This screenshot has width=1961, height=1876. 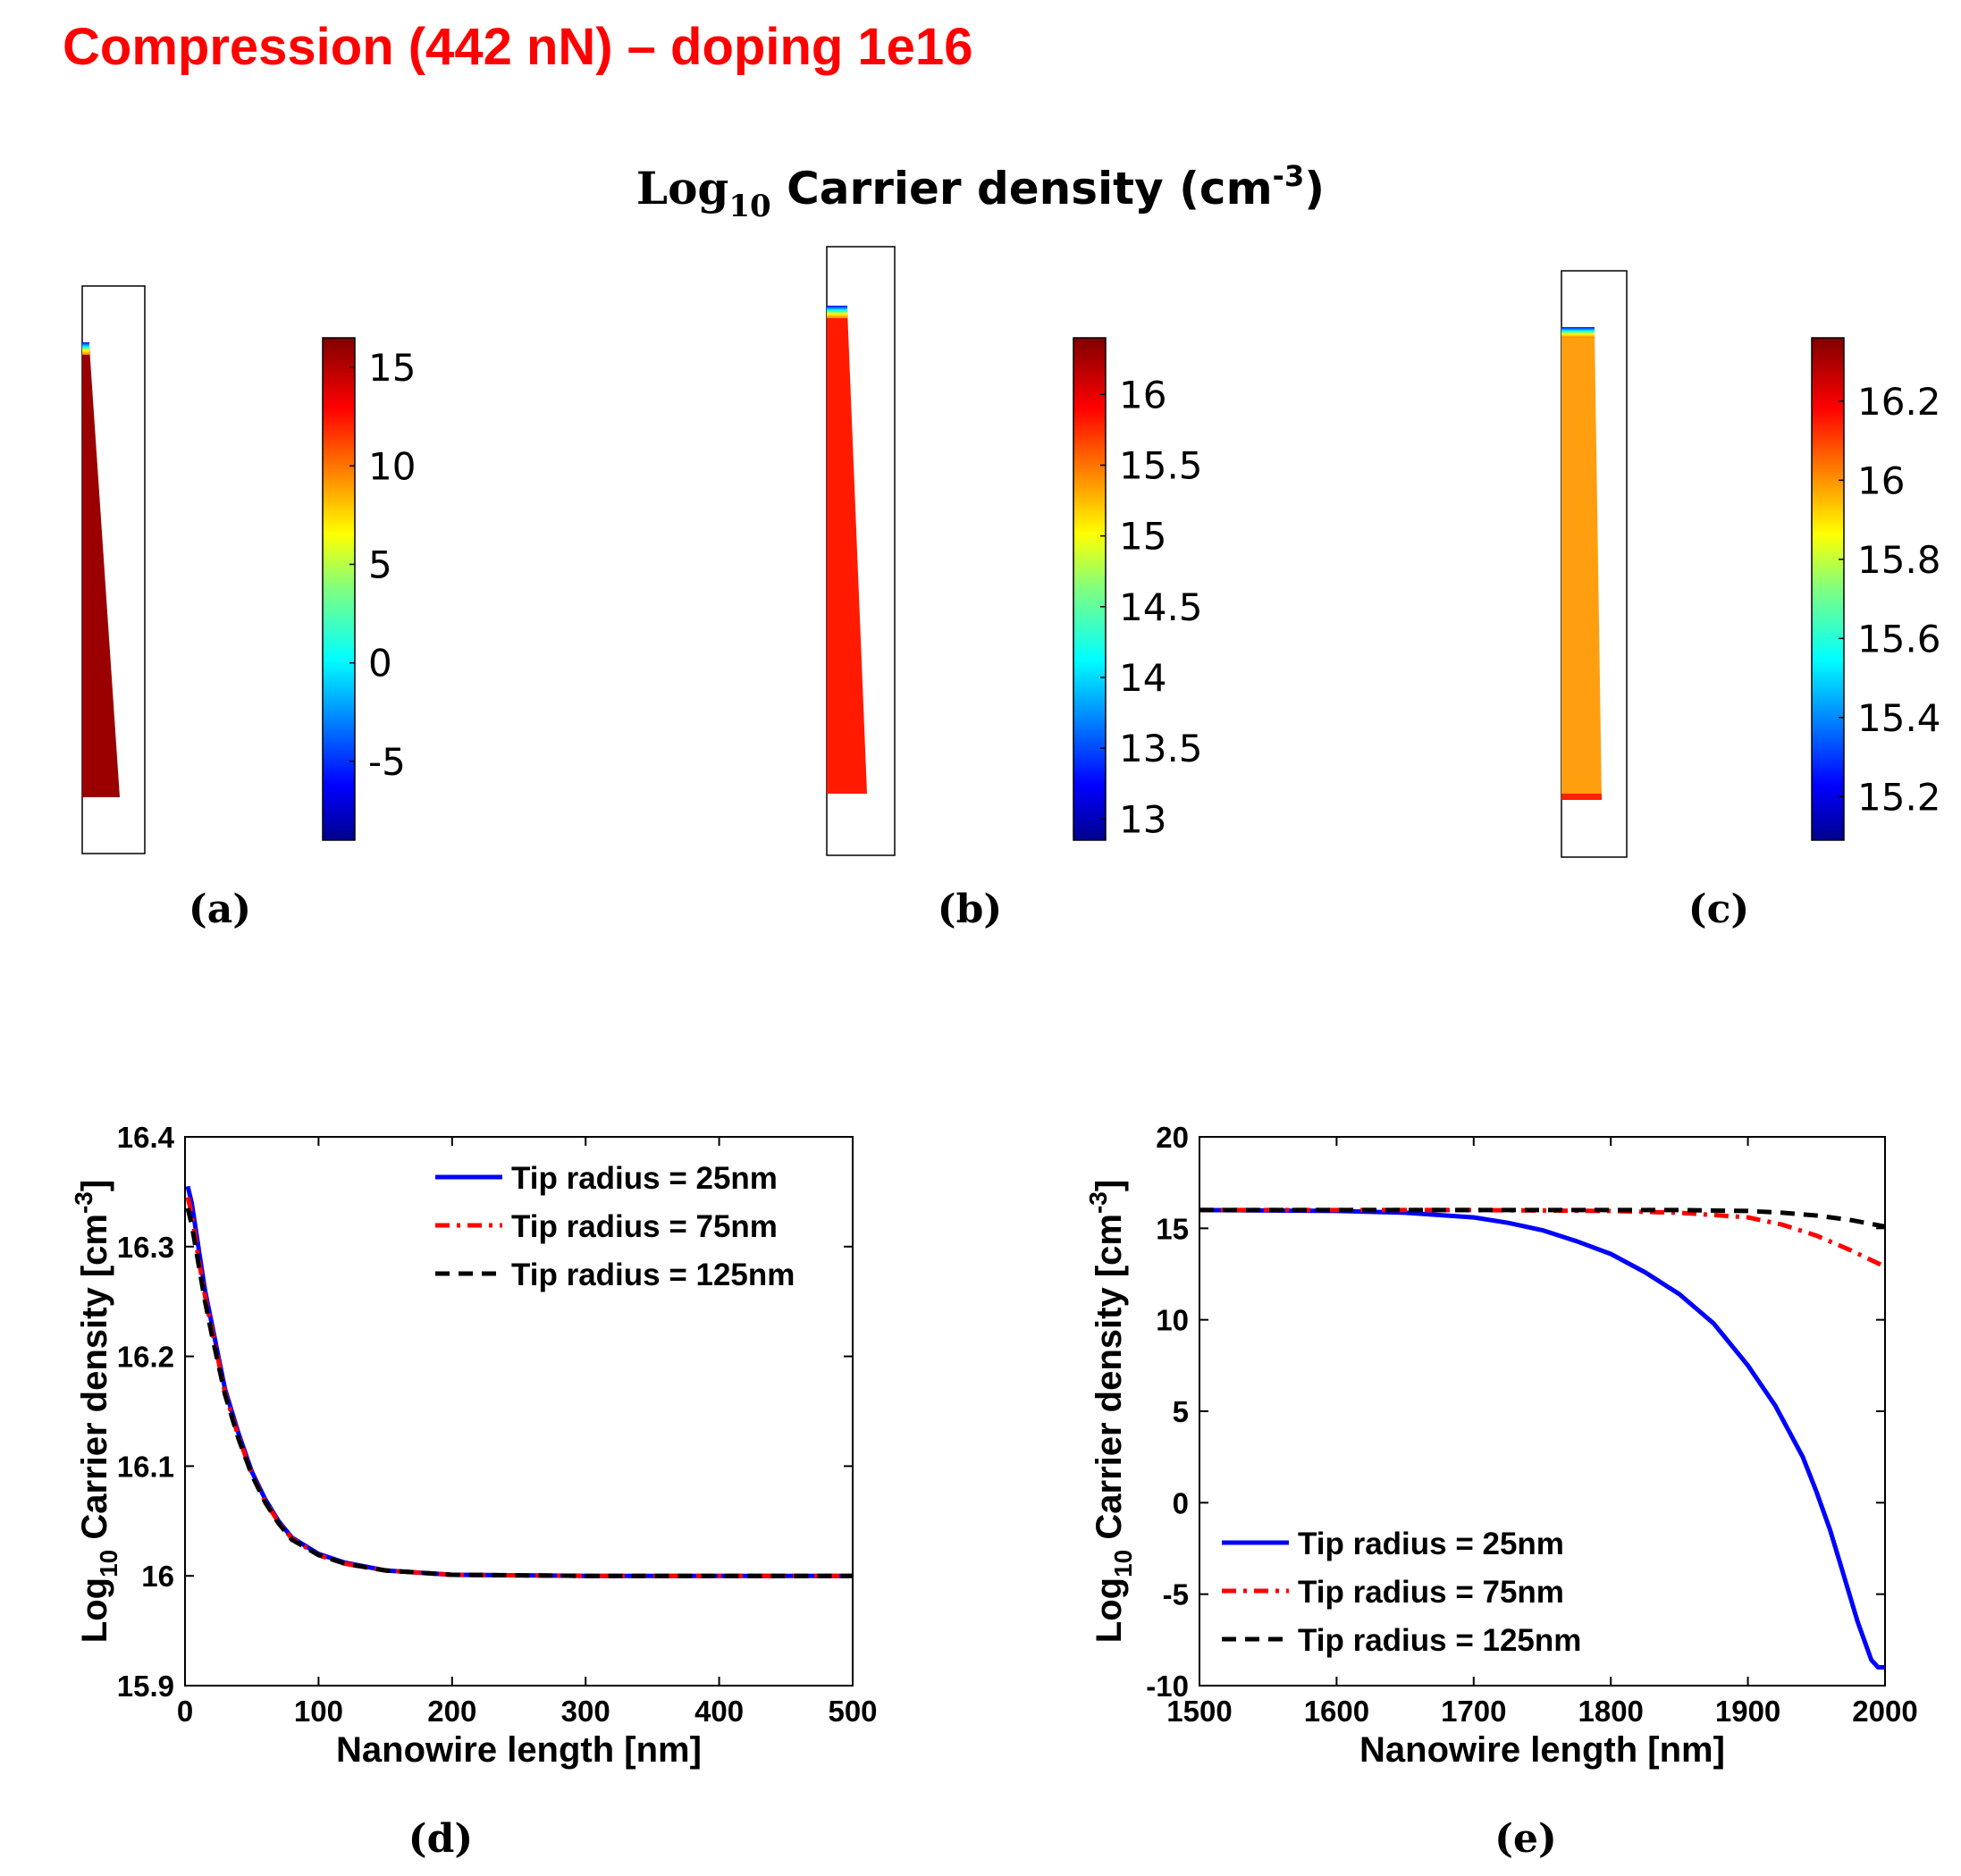 I want to click on chart-e-y-axis-label: Log10 Carrier density [cm-3], so click(x=1110, y=1411).